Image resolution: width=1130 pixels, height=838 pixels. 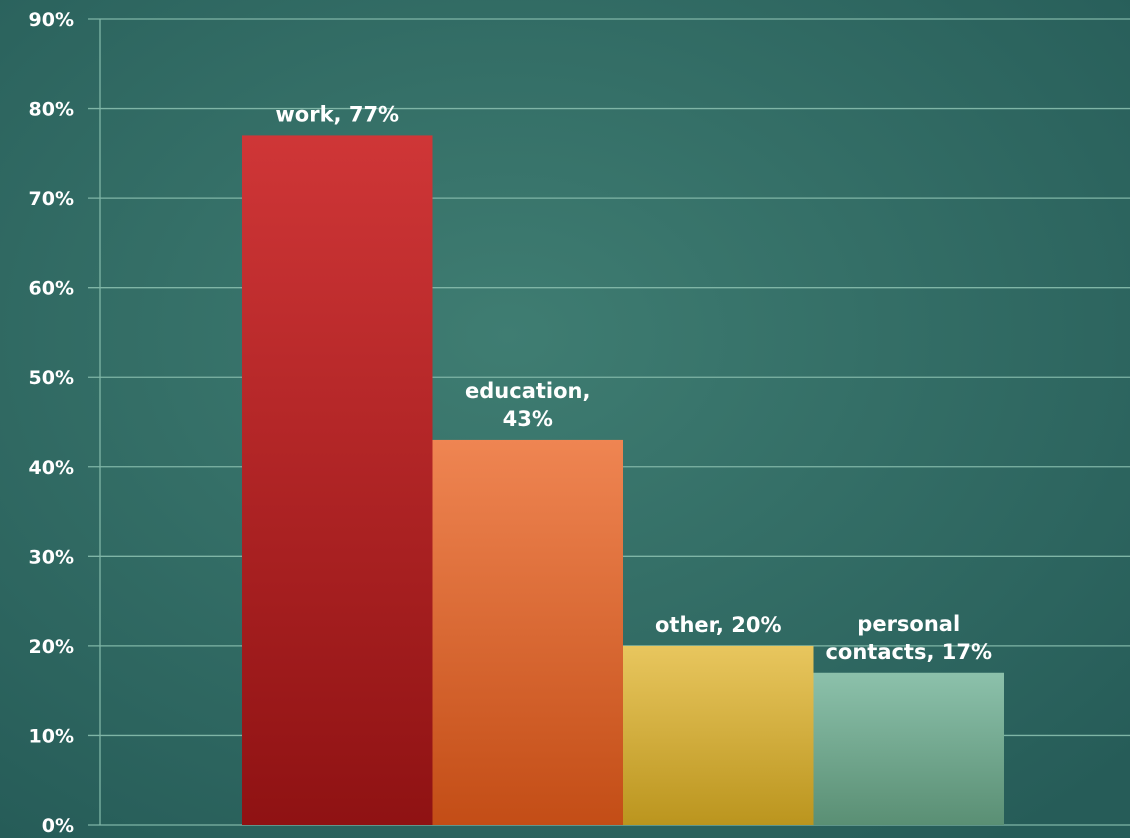 What do you see at coordinates (718, 735) in the screenshot?
I see `bar-other` at bounding box center [718, 735].